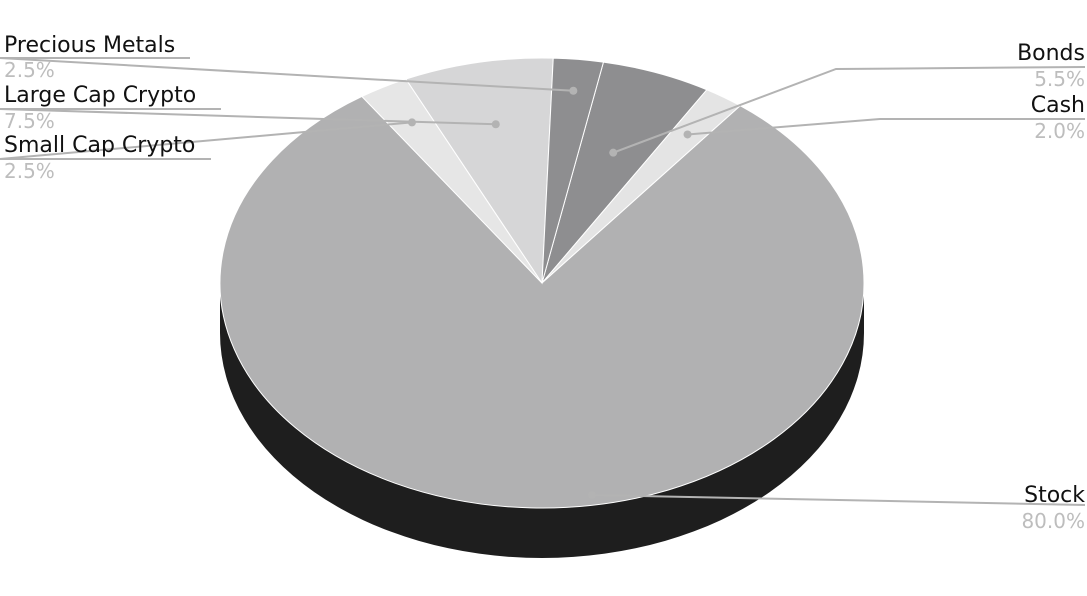  I want to click on slice-label-precious-metals: Precious Metals, so click(89, 45).